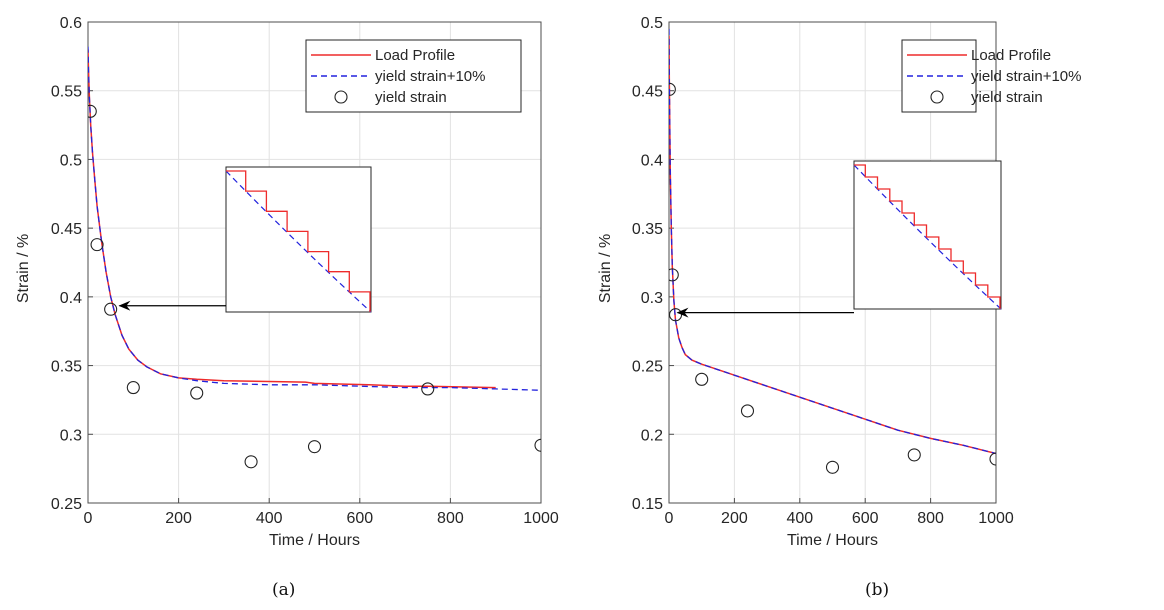  I want to click on inset-yield-plus-curve, so click(927, 237).